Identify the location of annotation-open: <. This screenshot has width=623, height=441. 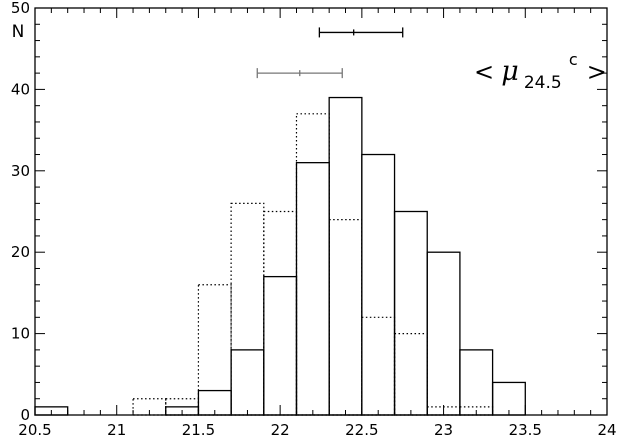
(484, 72).